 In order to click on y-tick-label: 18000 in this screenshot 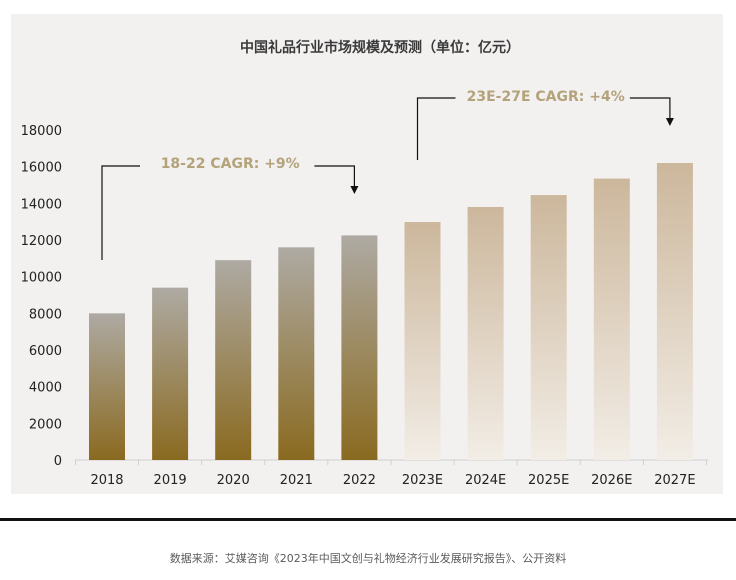, I will do `click(41, 131)`.